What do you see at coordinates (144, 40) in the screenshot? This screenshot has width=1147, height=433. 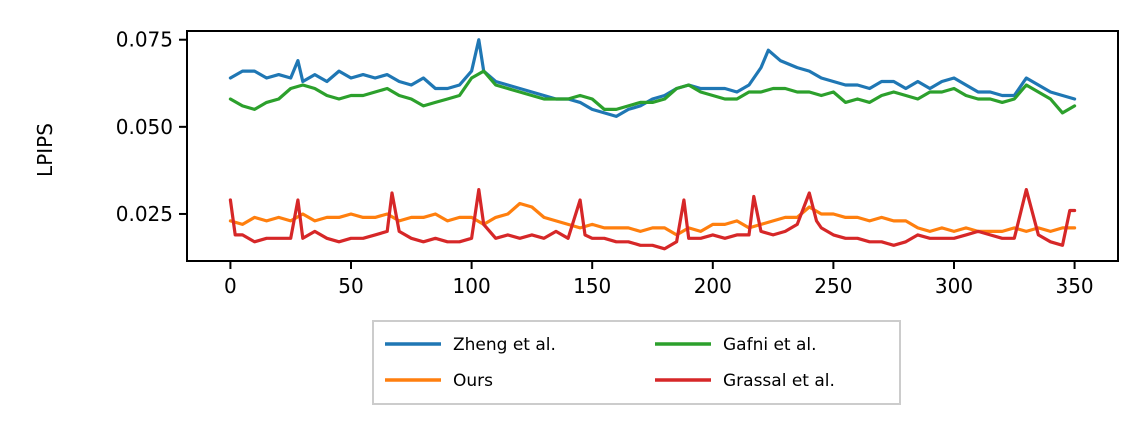 I see `y-tick-label: 0.075` at bounding box center [144, 40].